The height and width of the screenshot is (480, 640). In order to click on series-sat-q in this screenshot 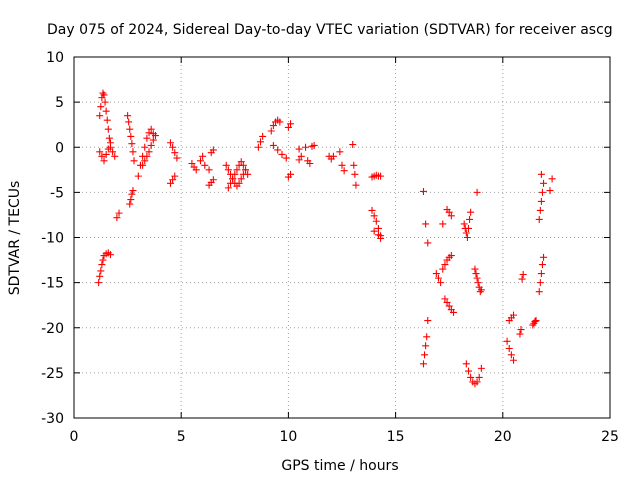, I will do `click(305, 147)`.